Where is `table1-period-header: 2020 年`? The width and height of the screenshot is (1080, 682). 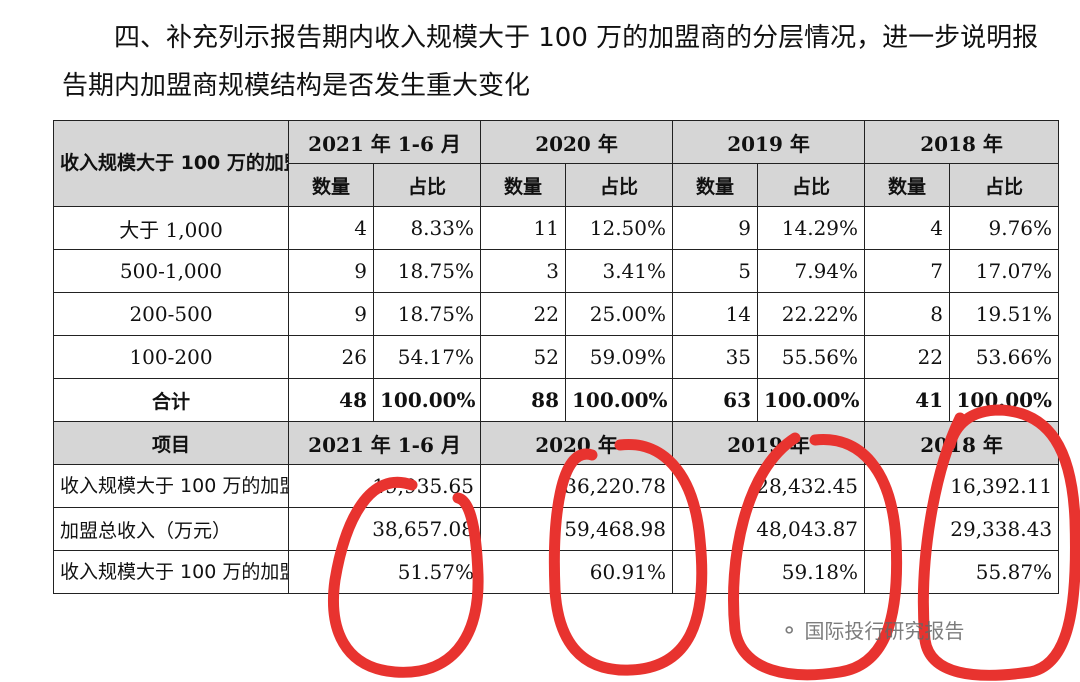
table1-period-header: 2020 年 is located at coordinates (576, 142).